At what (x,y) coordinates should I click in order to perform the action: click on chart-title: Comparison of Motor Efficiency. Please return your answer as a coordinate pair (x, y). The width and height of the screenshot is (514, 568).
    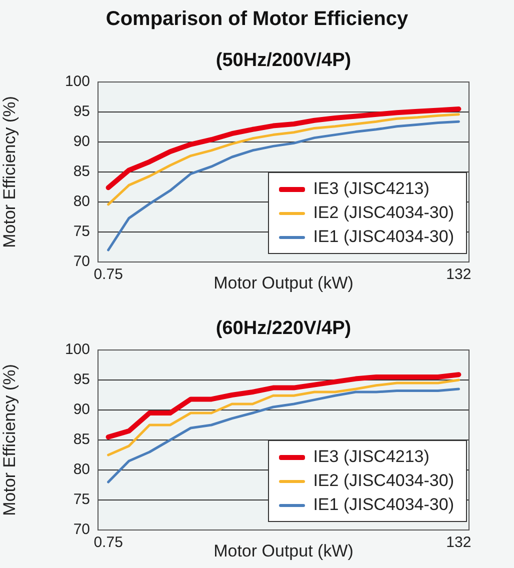
    Looking at the image, I should click on (257, 19).